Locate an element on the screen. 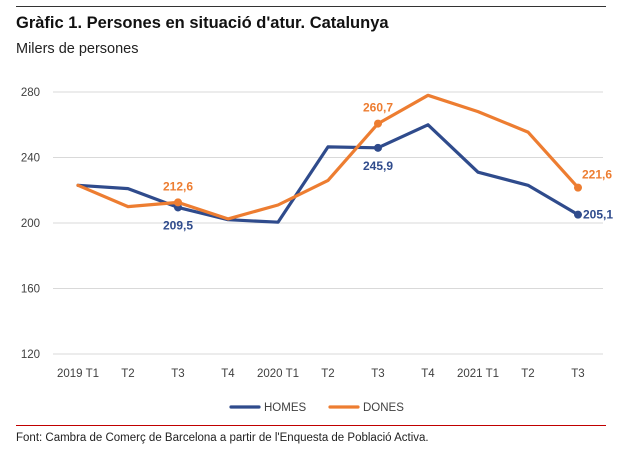 The image size is (636, 452). data-label: 245,9 is located at coordinates (378, 166).